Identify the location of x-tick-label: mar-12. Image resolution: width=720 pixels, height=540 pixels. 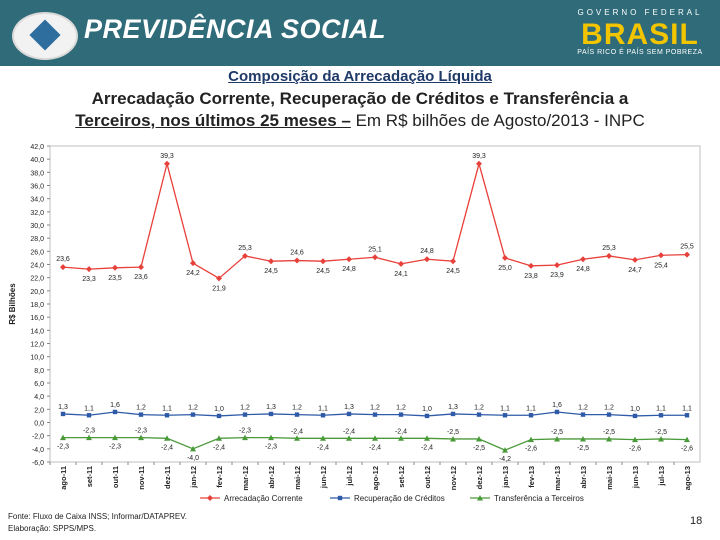
(245, 478).